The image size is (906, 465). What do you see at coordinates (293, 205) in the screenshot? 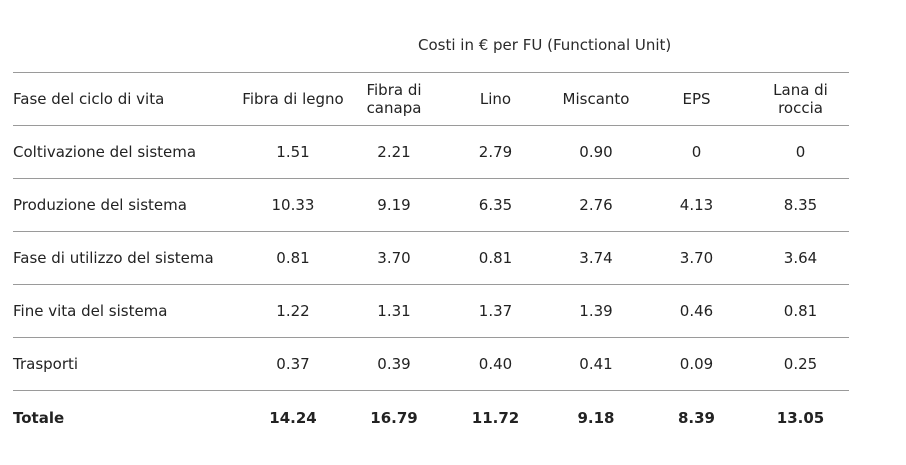
I see `table-cell: 10.33` at bounding box center [293, 205].